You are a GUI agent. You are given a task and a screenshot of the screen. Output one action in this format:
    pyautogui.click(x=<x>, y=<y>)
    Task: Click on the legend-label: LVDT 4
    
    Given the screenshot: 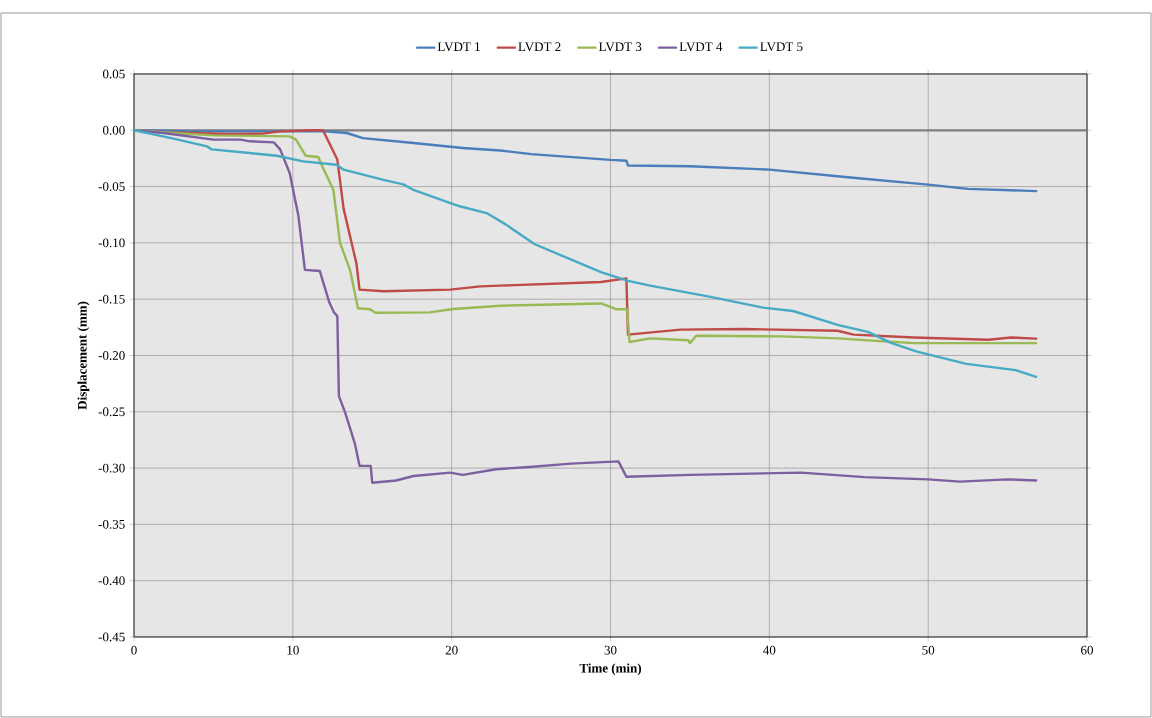 What is the action you would take?
    pyautogui.click(x=701, y=47)
    